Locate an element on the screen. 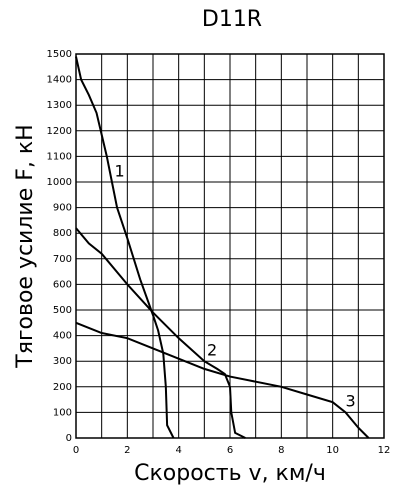 The image size is (419, 502). y-tick-label: 0 is located at coordinates (69, 438).